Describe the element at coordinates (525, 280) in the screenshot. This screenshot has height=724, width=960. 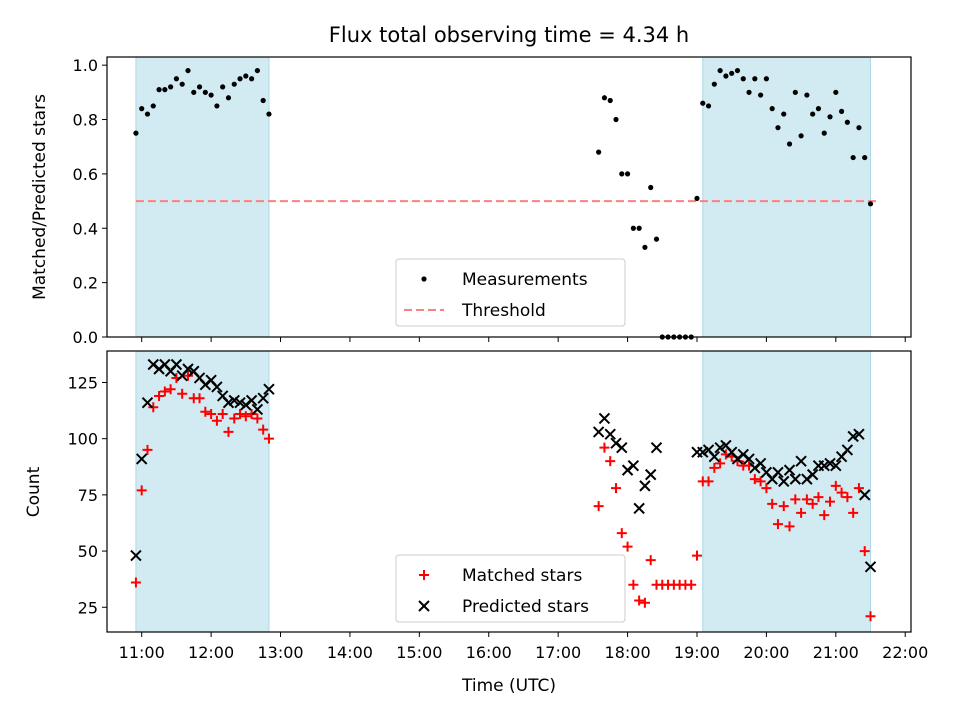
I see `top-legend-label-0: Measurements` at that location.